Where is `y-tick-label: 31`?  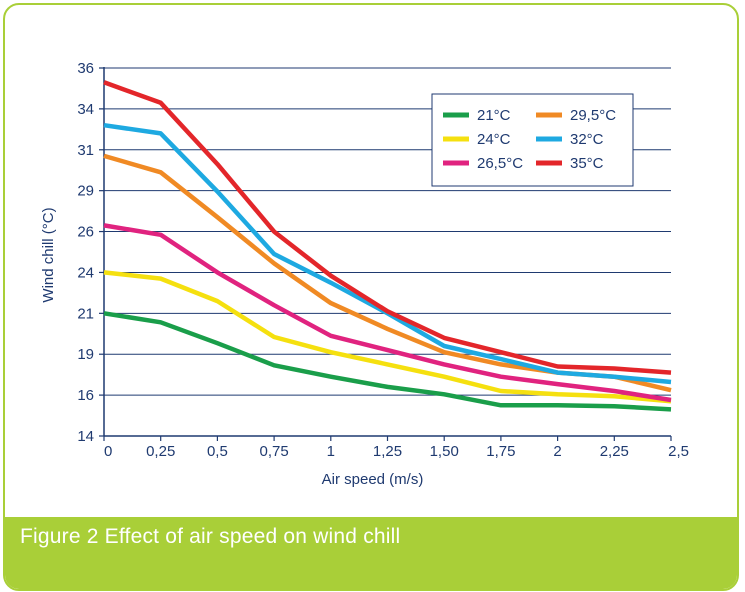 y-tick-label: 31 is located at coordinates (85, 150).